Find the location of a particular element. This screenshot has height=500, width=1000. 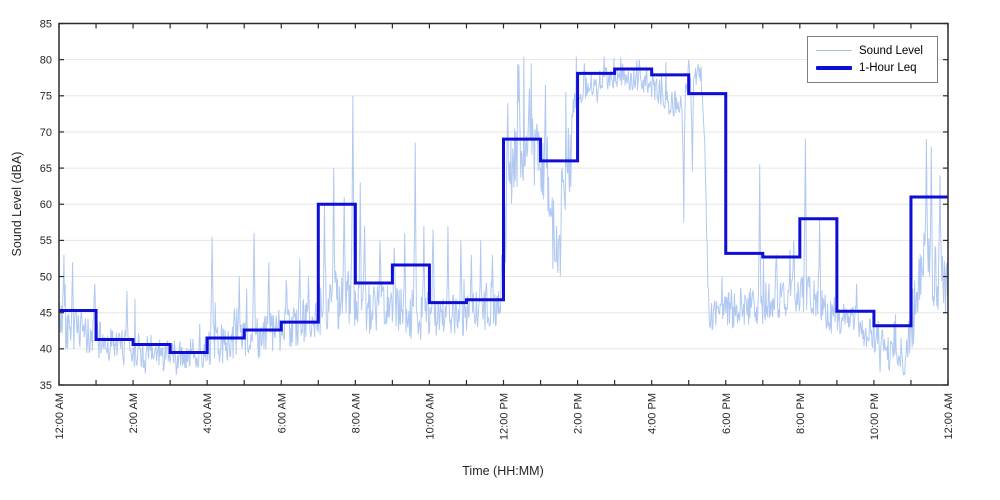

x-tick-label: 2:00 AM is located at coordinates (134, 413).